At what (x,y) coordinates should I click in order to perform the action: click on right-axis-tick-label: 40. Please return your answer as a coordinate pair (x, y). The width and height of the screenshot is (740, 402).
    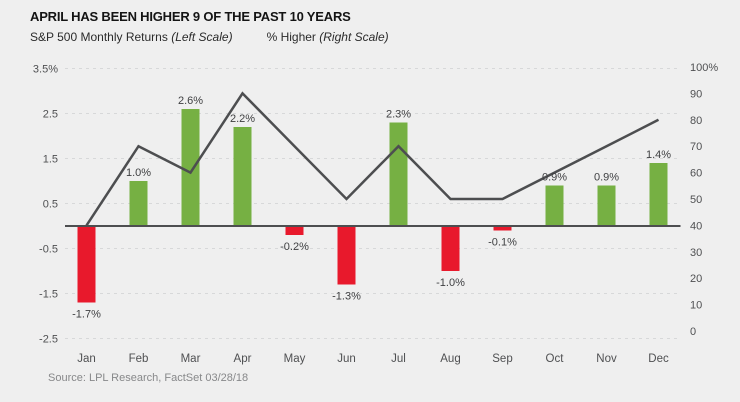
    Looking at the image, I should click on (696, 226).